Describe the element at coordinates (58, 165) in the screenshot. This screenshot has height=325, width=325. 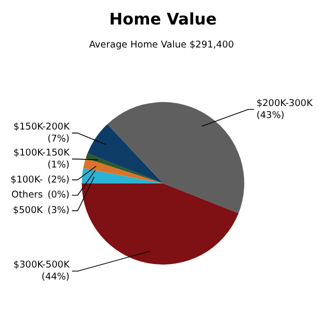
I see `data-label: (1%)` at that location.